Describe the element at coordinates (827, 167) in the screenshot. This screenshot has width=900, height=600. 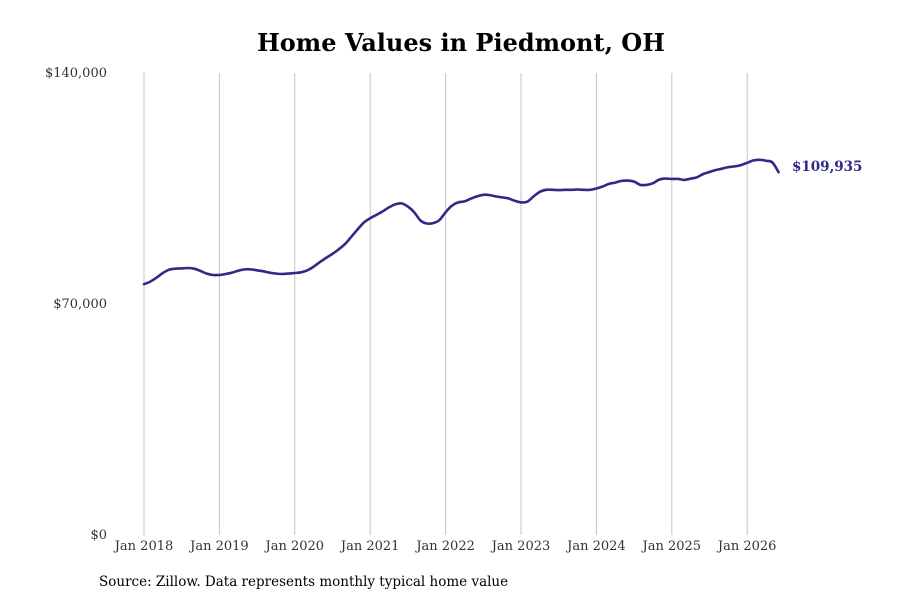
I see `end-value-label: $109,935` at that location.